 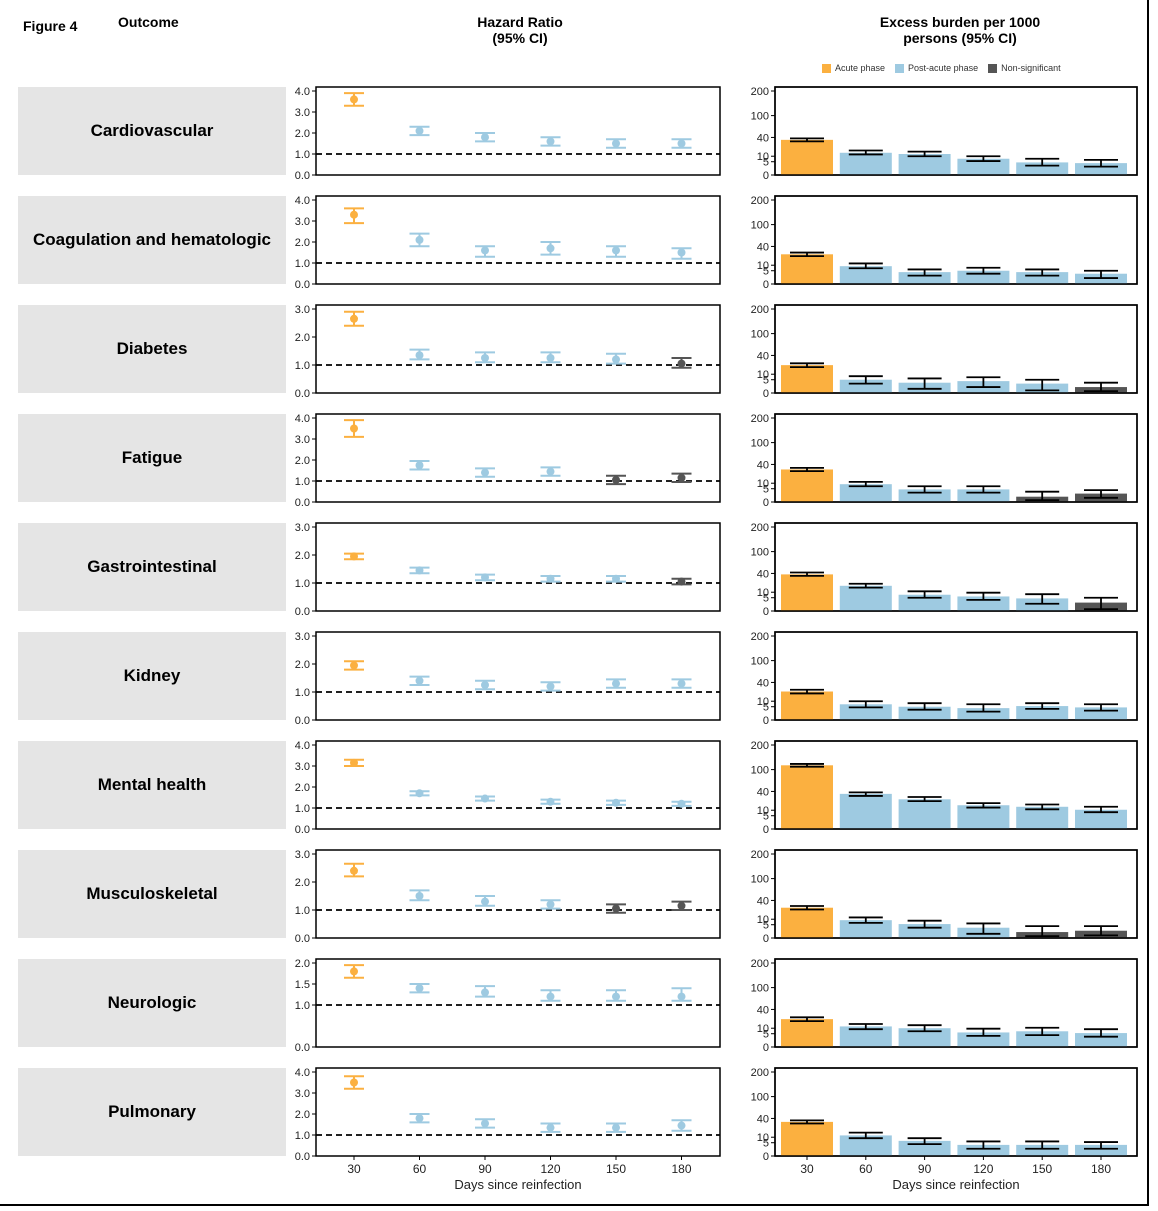 What do you see at coordinates (550, 1169) in the screenshot?
I see `hr-x-tick-label: 120` at bounding box center [550, 1169].